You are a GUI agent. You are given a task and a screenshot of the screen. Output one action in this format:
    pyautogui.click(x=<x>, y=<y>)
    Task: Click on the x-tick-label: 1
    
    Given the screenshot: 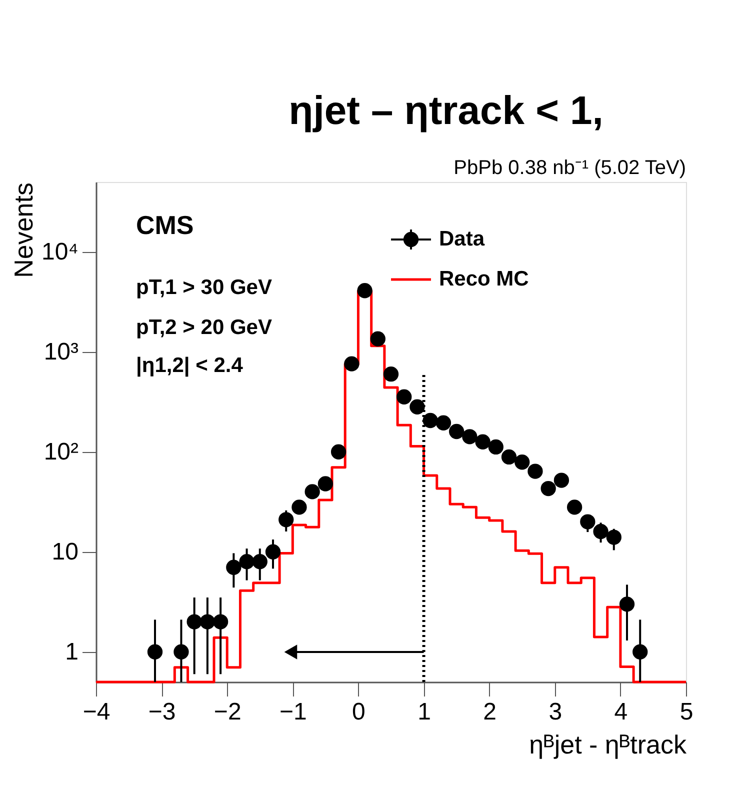 What is the action you would take?
    pyautogui.click(x=424, y=712)
    